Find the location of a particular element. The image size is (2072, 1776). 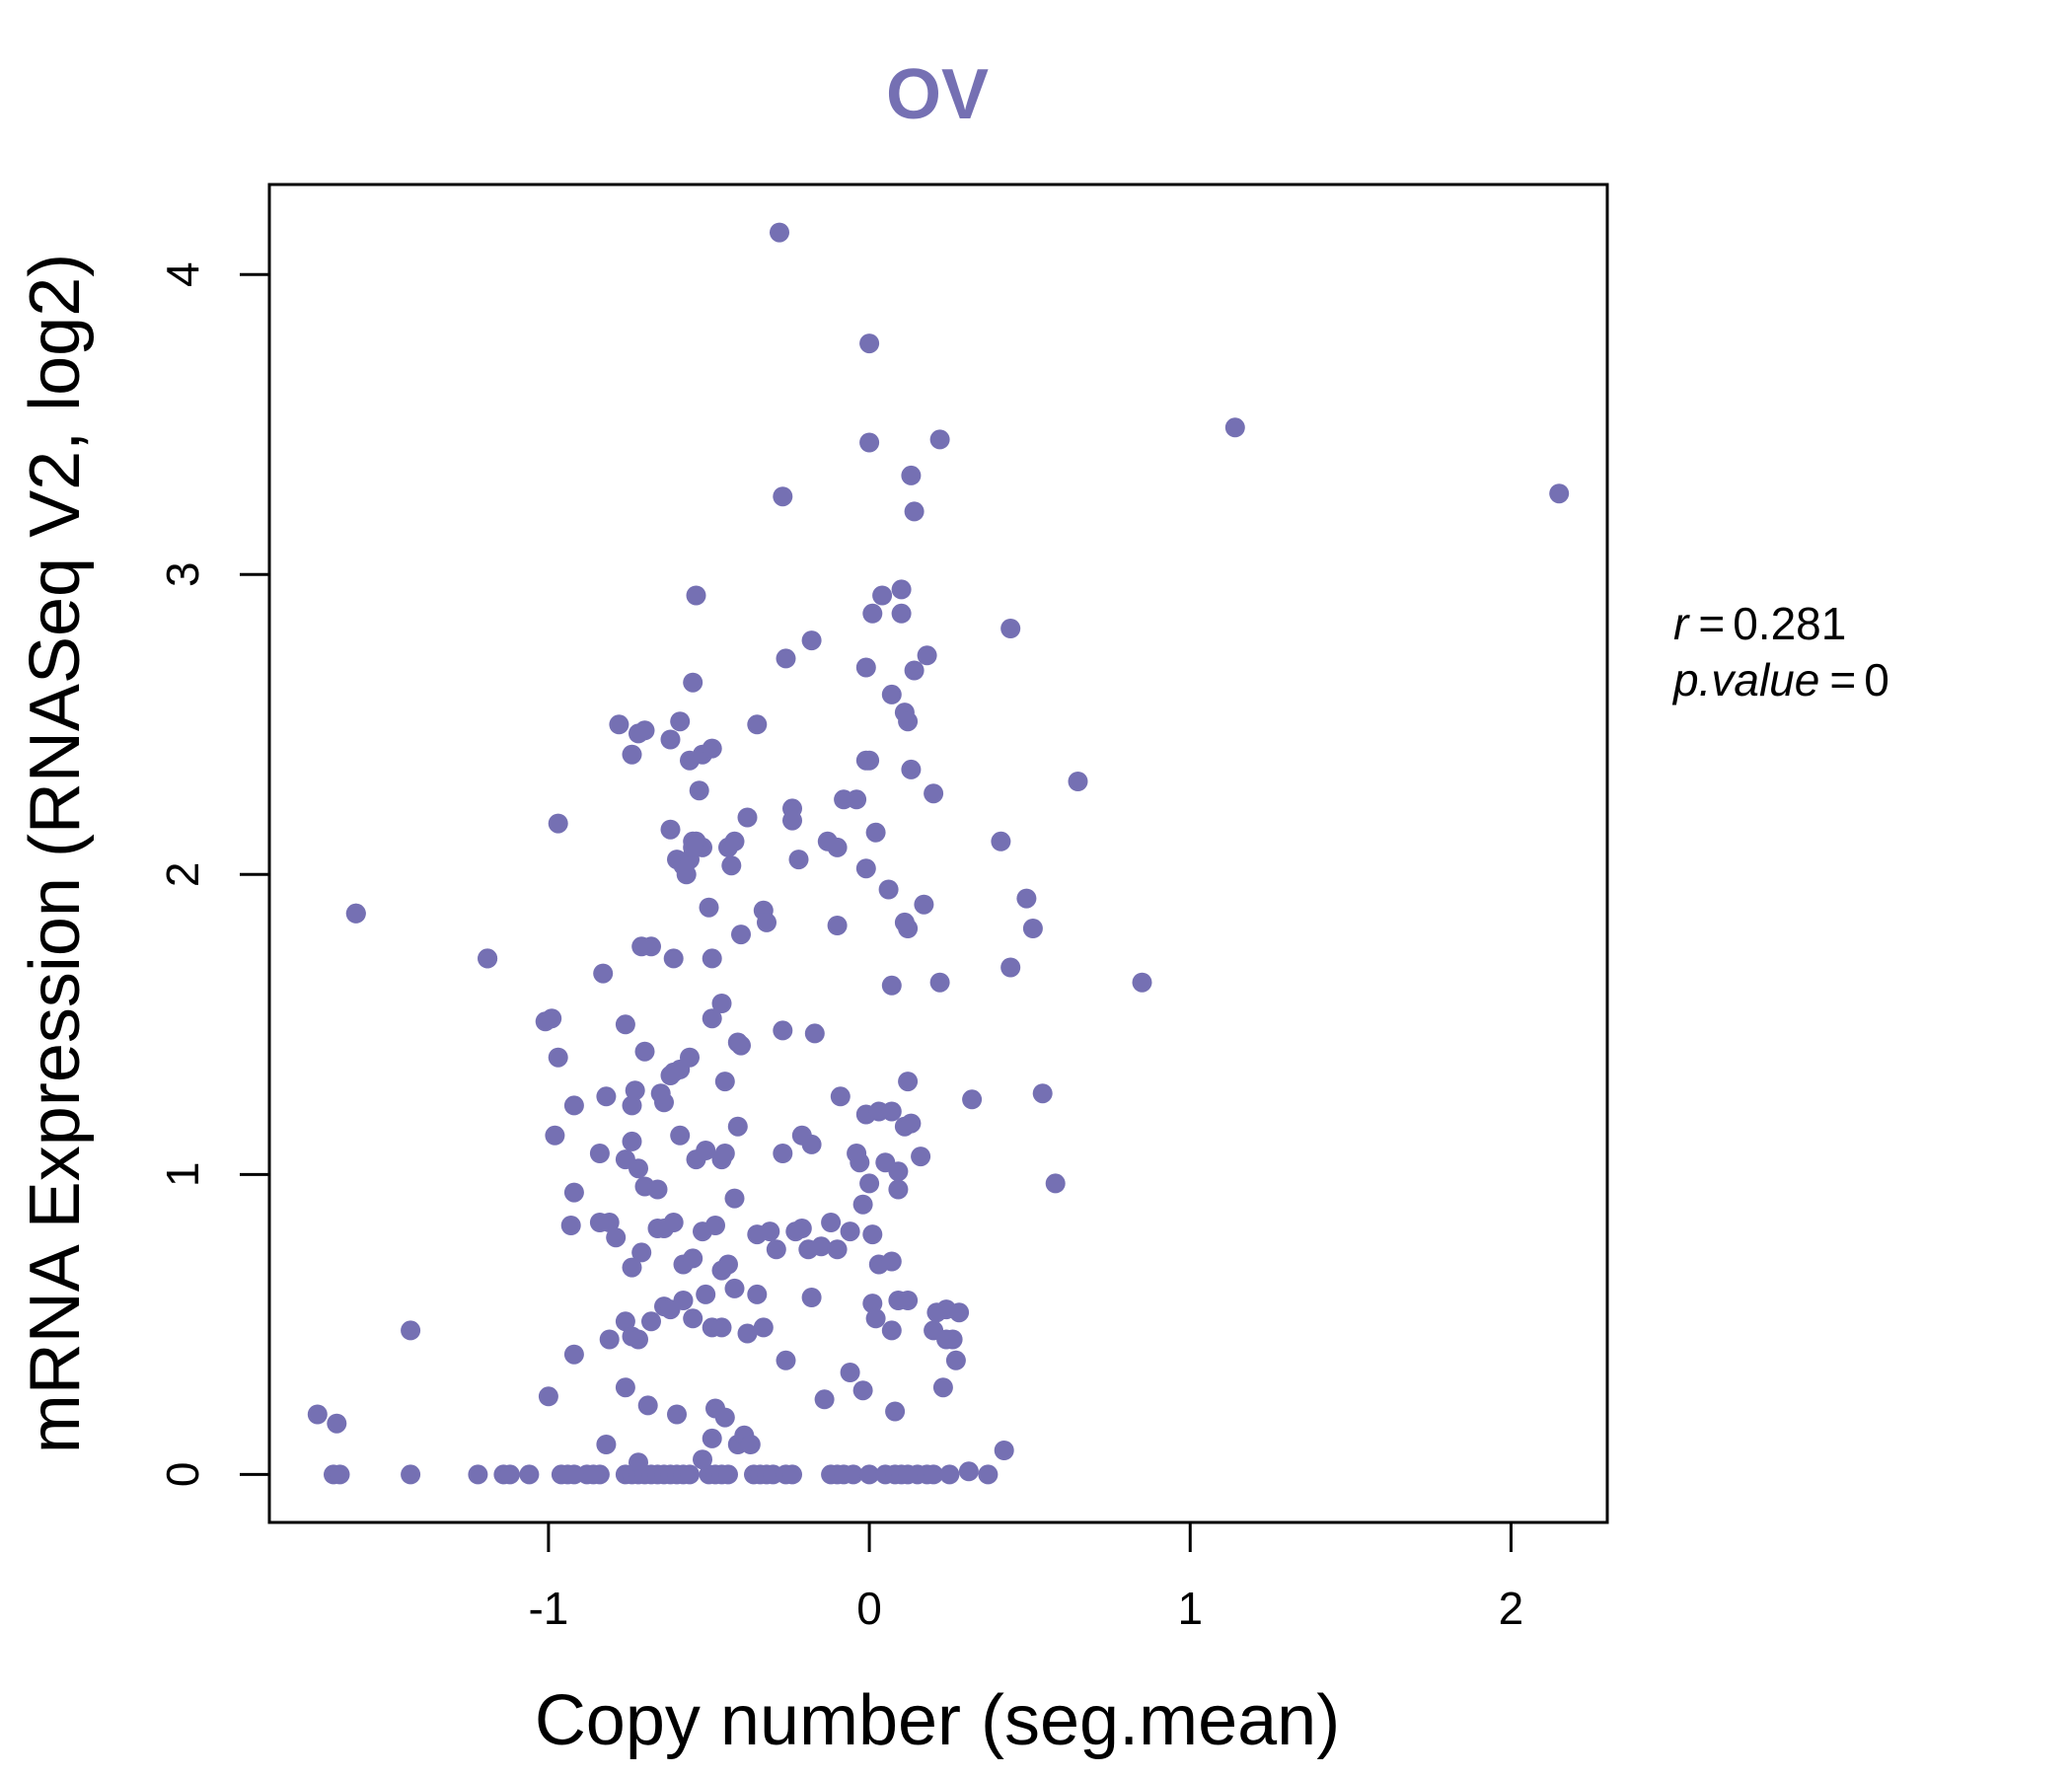

y-axis: 0 1 2 3 4 is located at coordinates (213, 874).